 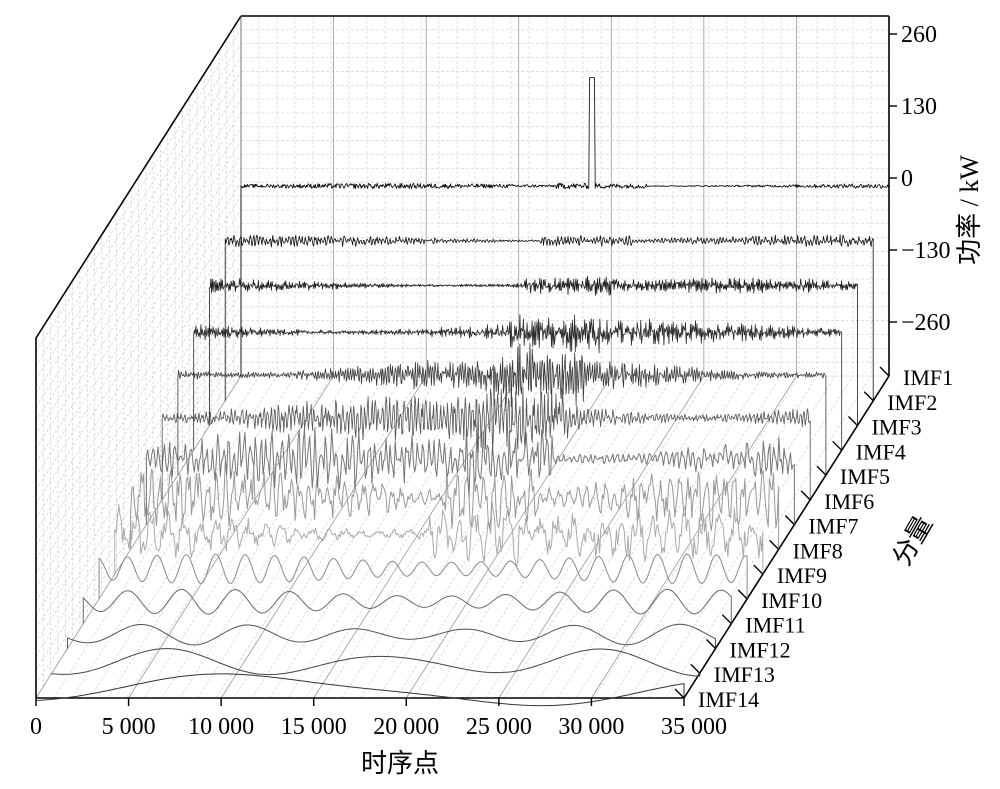 I want to click on left-top-edge, so click(x=138, y=177).